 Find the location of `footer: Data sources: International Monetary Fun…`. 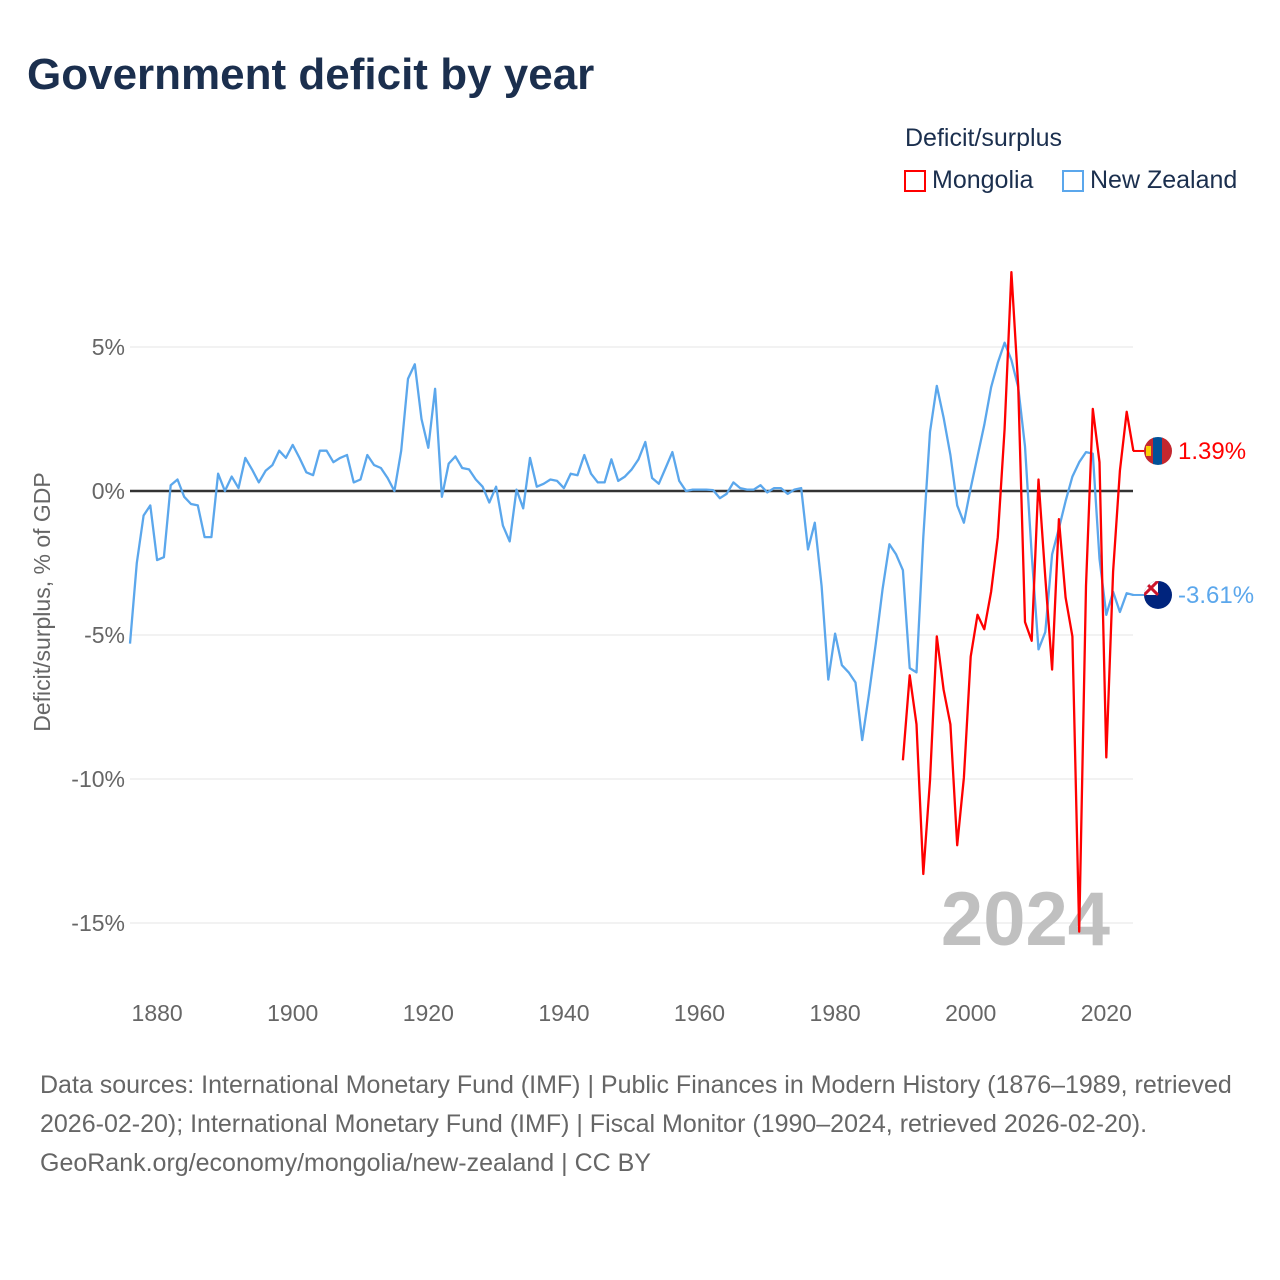

footer: Data sources: International Monetary Fun… is located at coordinates (640, 1124).